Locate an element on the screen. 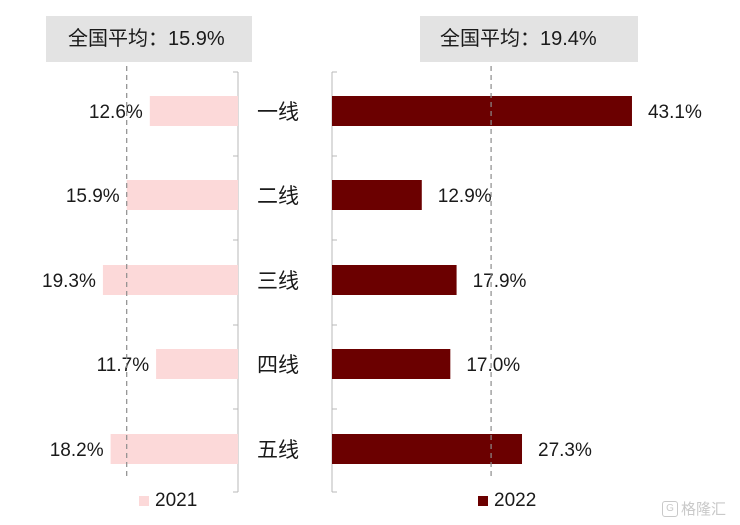  bar-2021-label-3: 11.7% is located at coordinates (123, 365).